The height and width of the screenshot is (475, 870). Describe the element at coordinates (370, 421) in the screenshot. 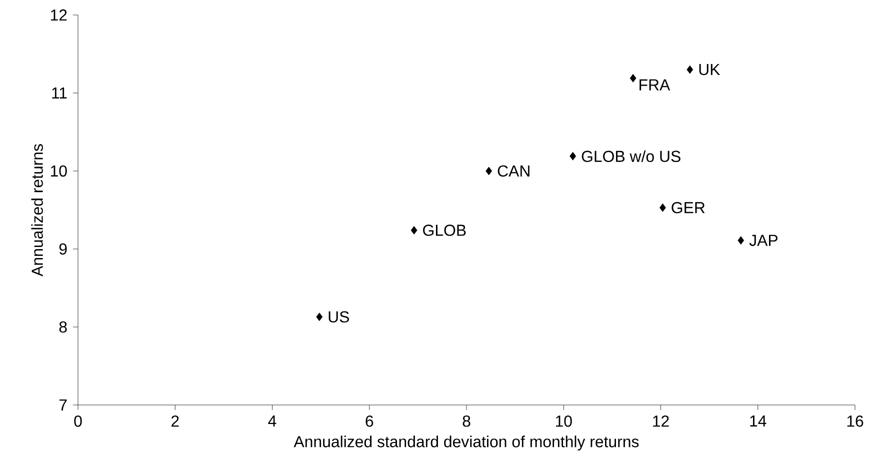

I see `x-tick-label: 6` at that location.